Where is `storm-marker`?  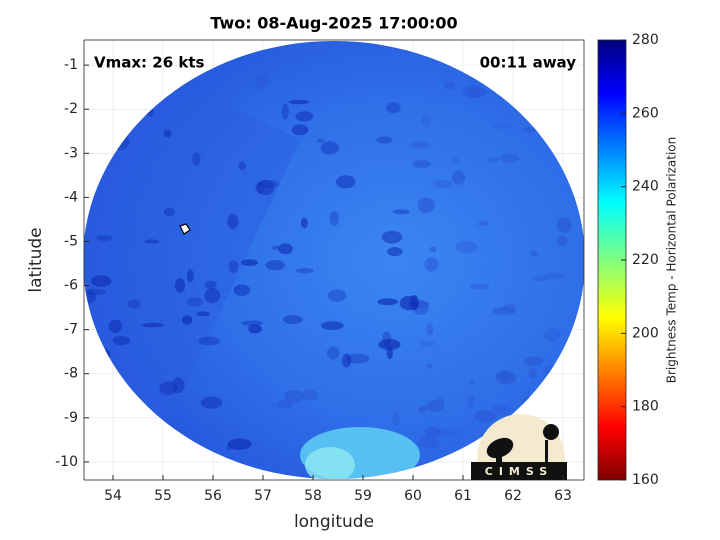
storm-marker is located at coordinates (185, 229).